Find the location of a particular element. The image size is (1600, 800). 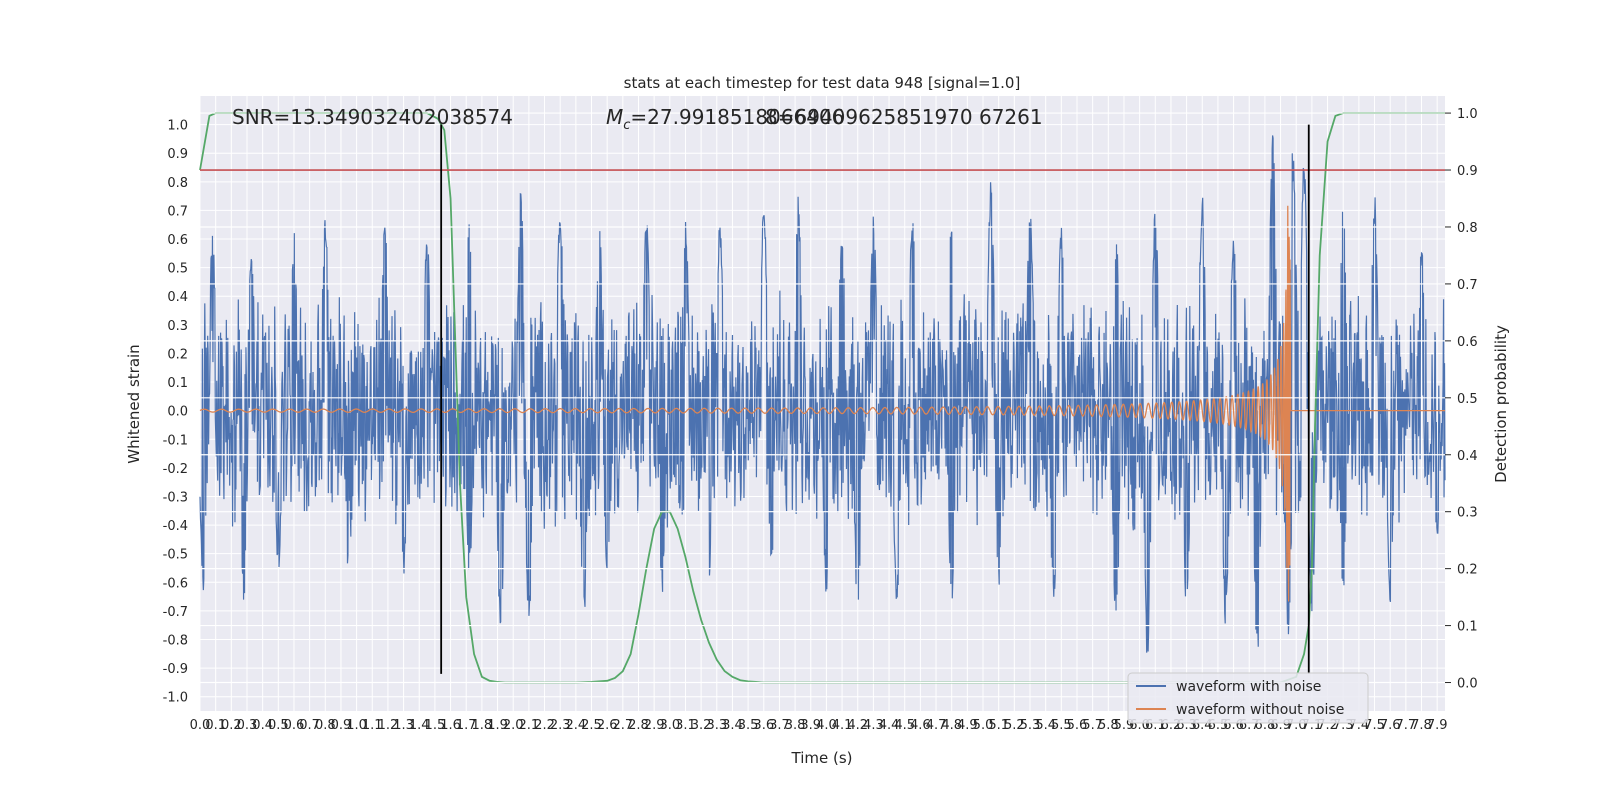

x-tick-label: 4.3 is located at coordinates (873, 725).